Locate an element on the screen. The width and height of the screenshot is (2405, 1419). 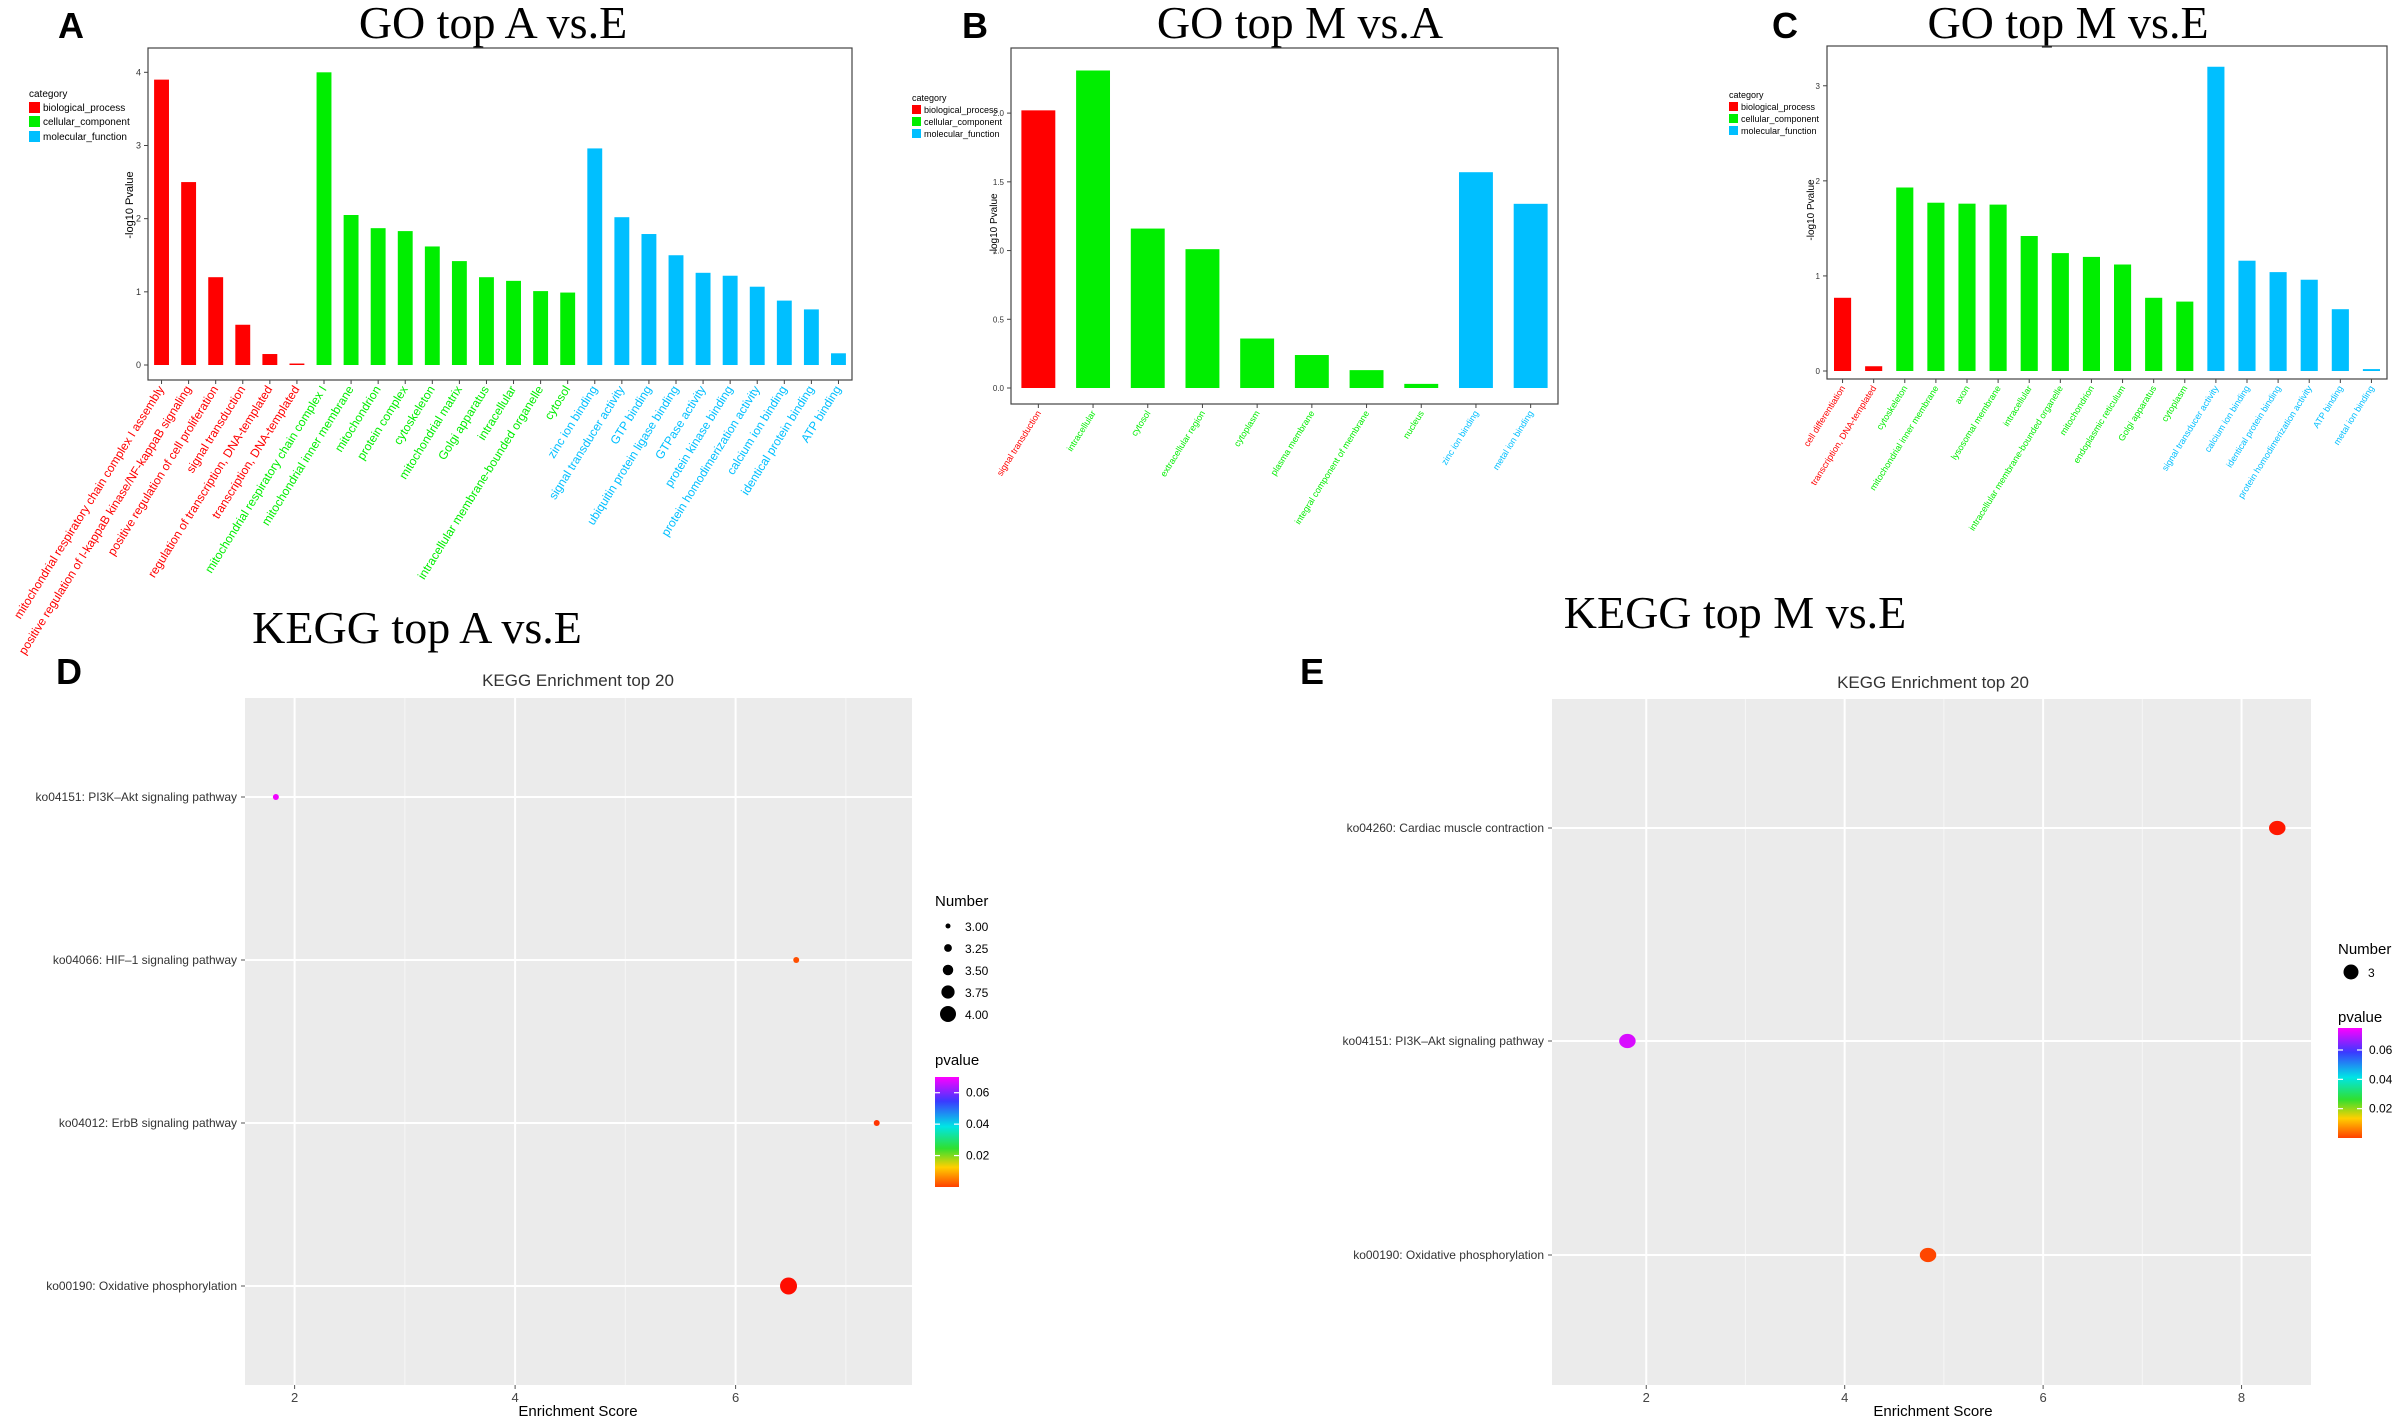
bar-mitochondrial-respiratory-chain-complex-i-assembly is located at coordinates (161, 222).